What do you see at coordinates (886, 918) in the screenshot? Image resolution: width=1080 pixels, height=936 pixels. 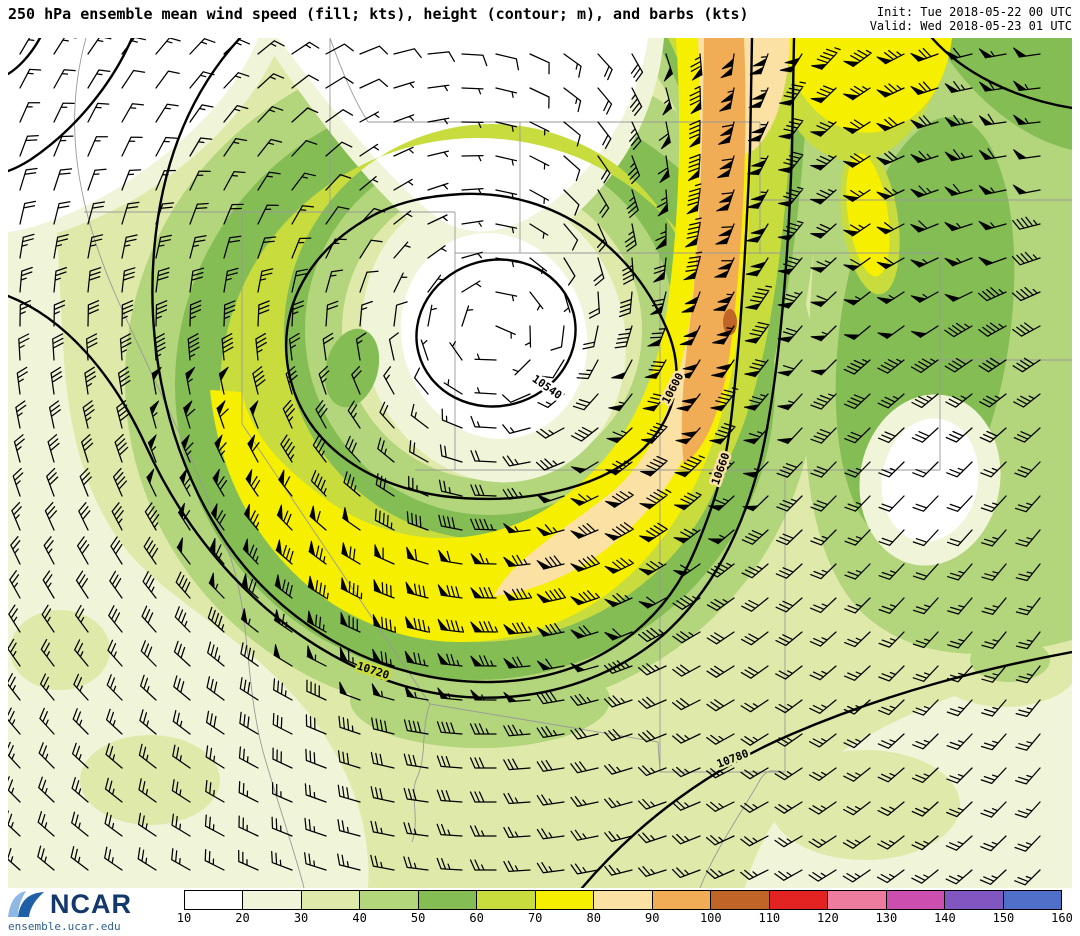 I see `colorbar-tick: 130` at bounding box center [886, 918].